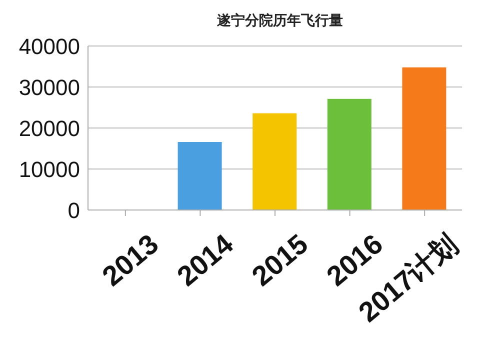  Describe the element at coordinates (49, 46) in the screenshot. I see `y-tick-label: 40000` at that location.